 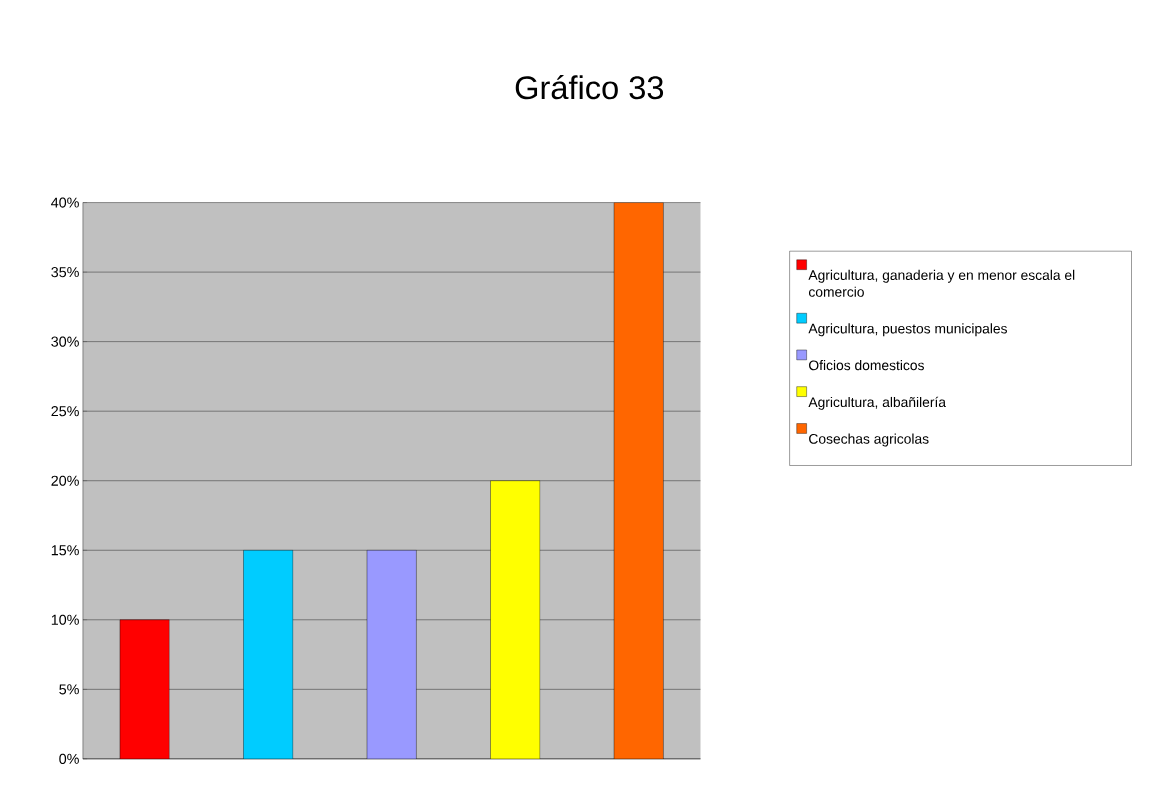 What do you see at coordinates (589, 87) in the screenshot?
I see `chart-title: Gráfico 33` at bounding box center [589, 87].